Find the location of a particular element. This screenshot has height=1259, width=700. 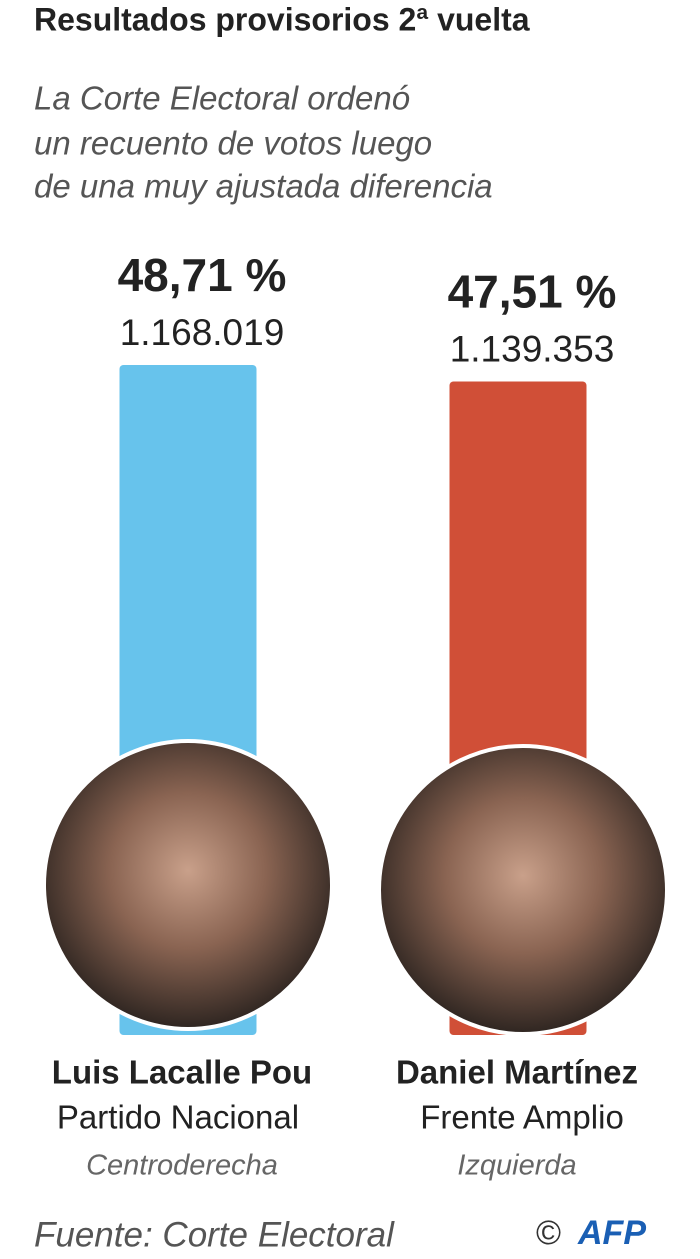

value-label: 48,71 % is located at coordinates (202, 275).